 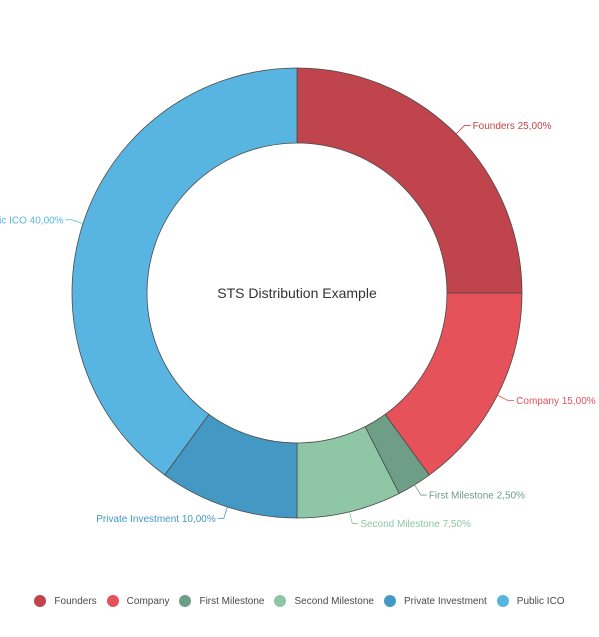 I want to click on legend-item-first-milestone: First Milestone, so click(x=221, y=601).